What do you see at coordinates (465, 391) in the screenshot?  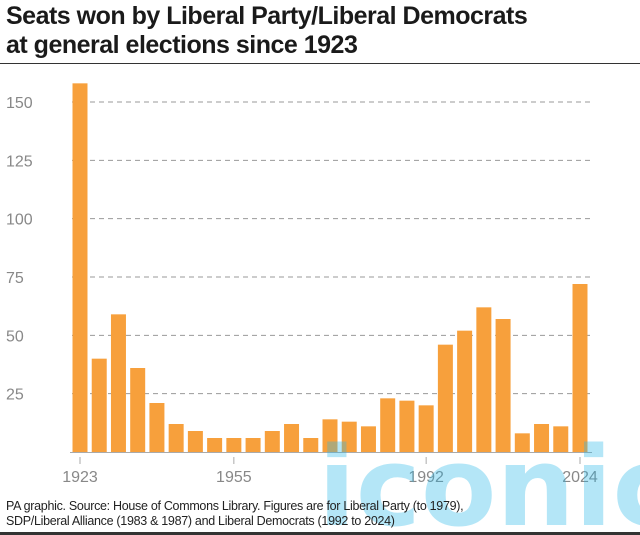 I see `bar-2001` at bounding box center [465, 391].